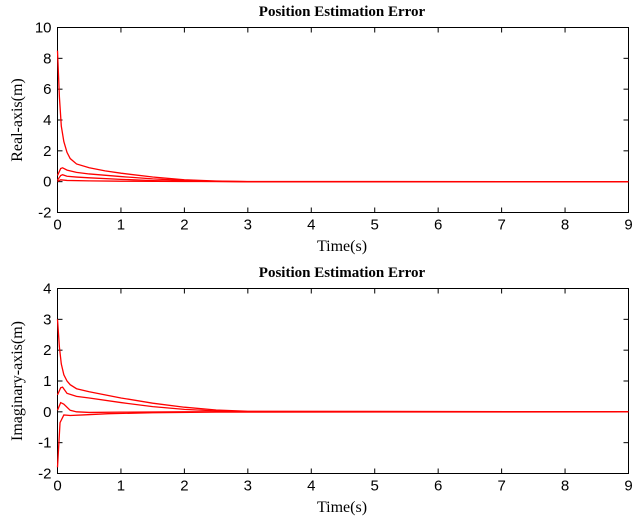  Describe the element at coordinates (47, 89) in the screenshot. I see `y-tick-label: 6` at that location.